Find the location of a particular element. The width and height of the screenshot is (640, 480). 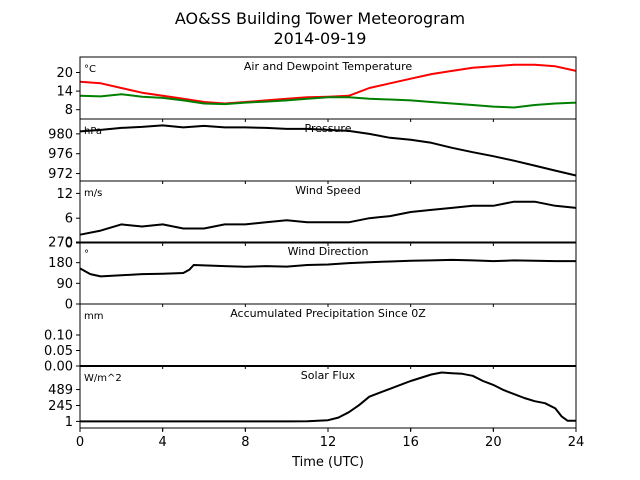

panel-2-ytick-label-0: 0 is located at coordinates (69, 244).